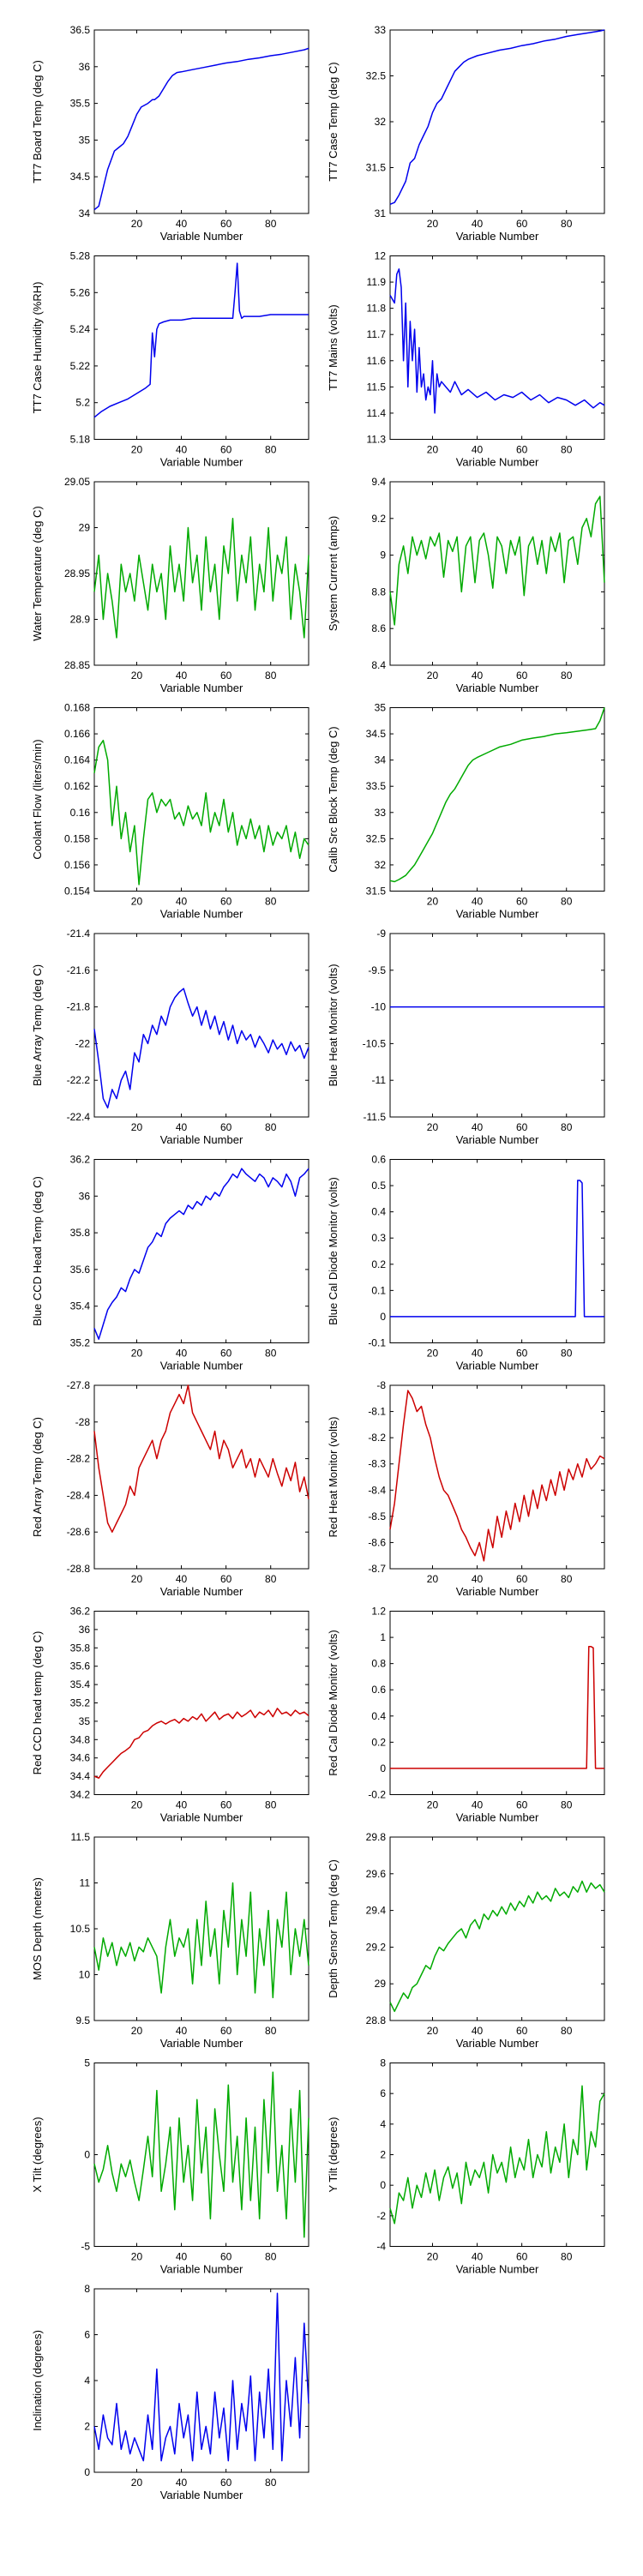 This screenshot has width=643, height=2576. I want to click on y-tick-label: 4, so click(87, 2381).